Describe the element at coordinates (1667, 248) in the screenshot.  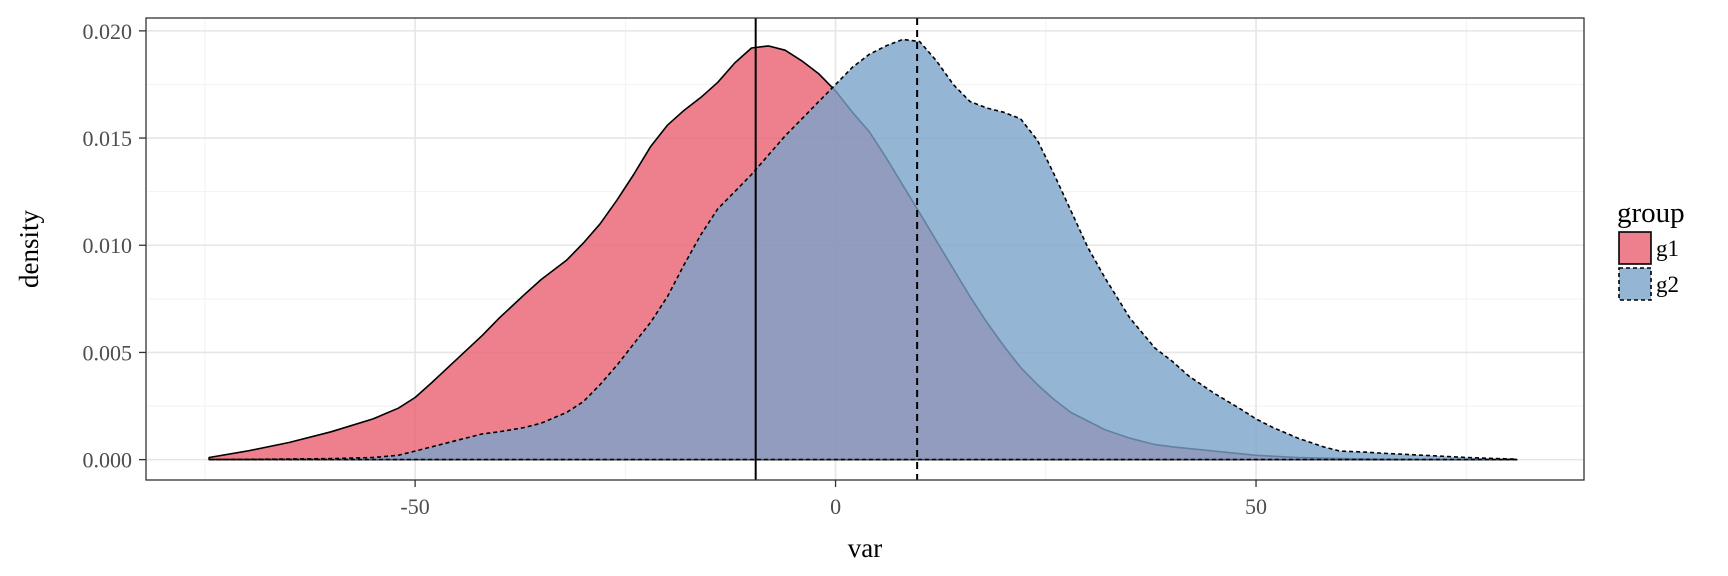
I see `legend-label-g1: g1` at that location.